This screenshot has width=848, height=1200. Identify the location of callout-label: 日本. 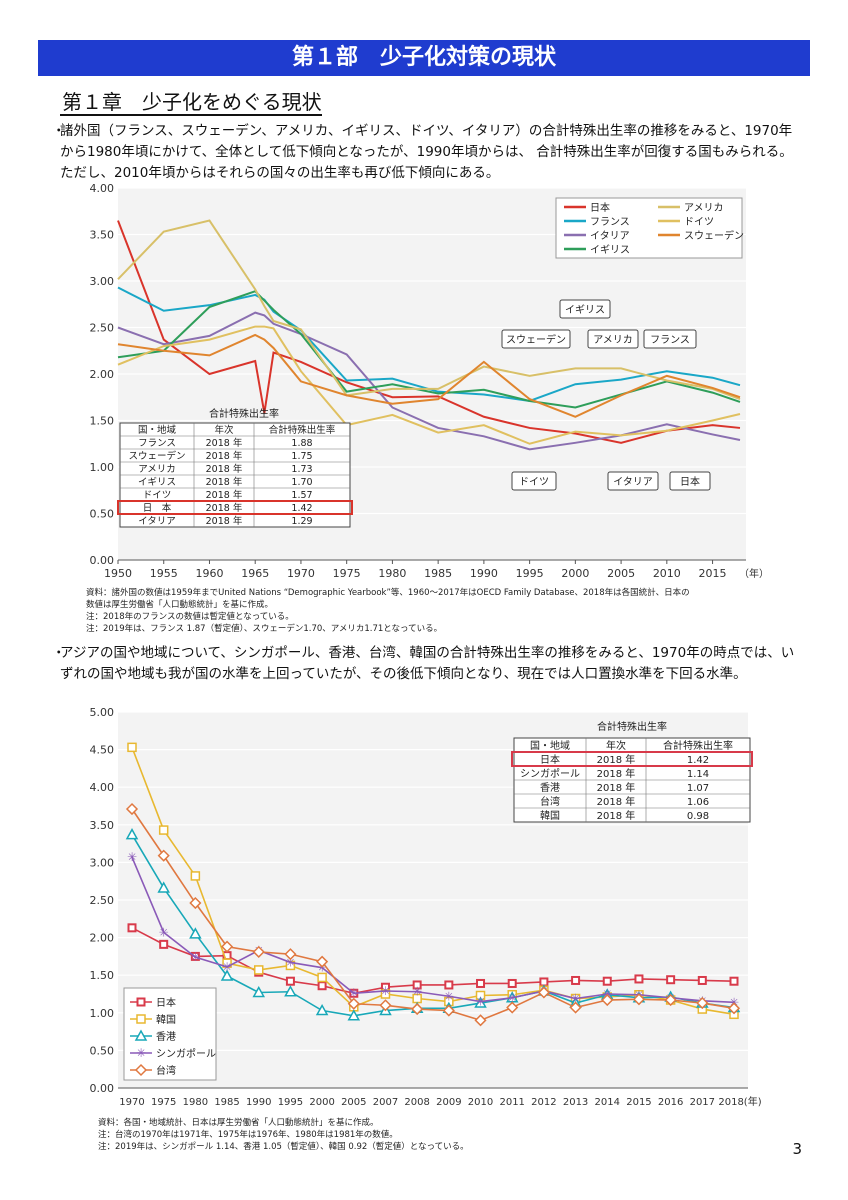
(690, 481).